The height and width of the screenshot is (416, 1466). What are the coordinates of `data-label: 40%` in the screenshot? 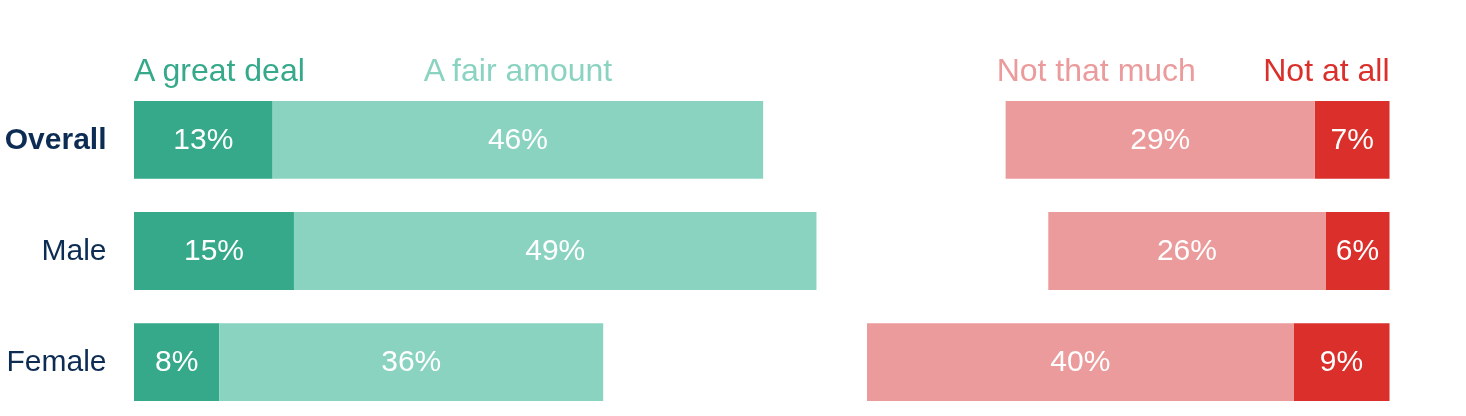 It's located at (1080, 361).